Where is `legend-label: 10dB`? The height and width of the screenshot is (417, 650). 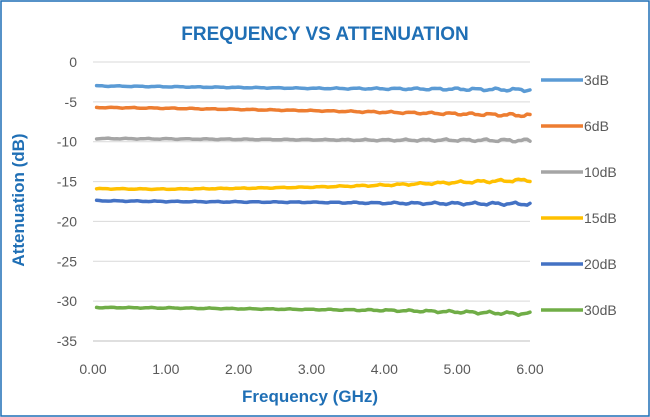
legend-label: 10dB is located at coordinates (600, 172).